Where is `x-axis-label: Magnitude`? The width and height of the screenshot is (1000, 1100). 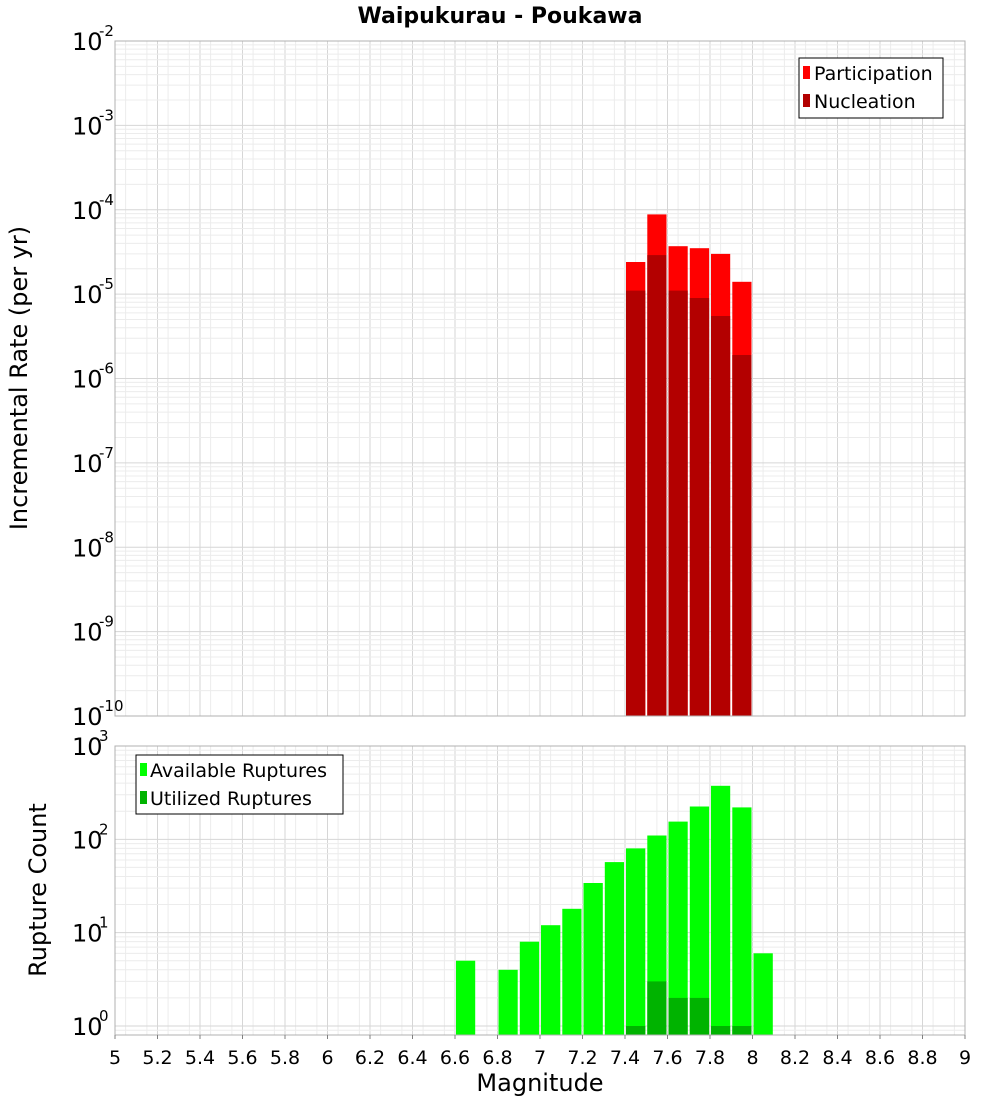
x-axis-label: Magnitude is located at coordinates (539, 1083).